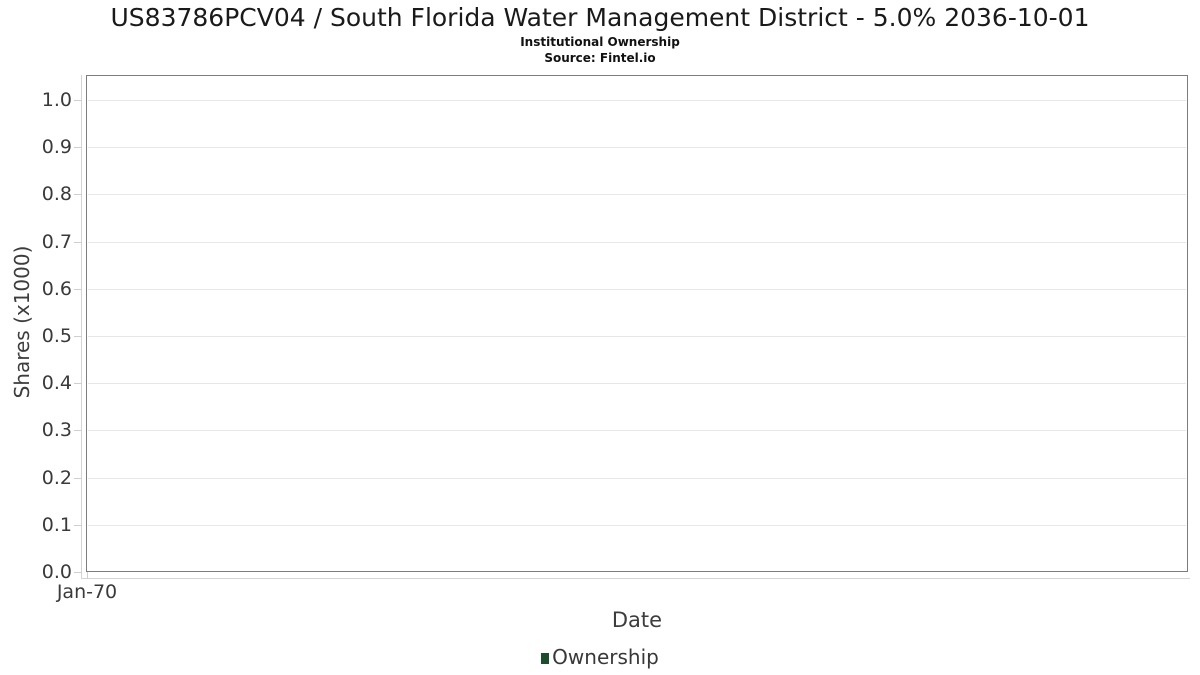  What do you see at coordinates (605, 657) in the screenshot?
I see `legend-label-ownership: Ownership` at bounding box center [605, 657].